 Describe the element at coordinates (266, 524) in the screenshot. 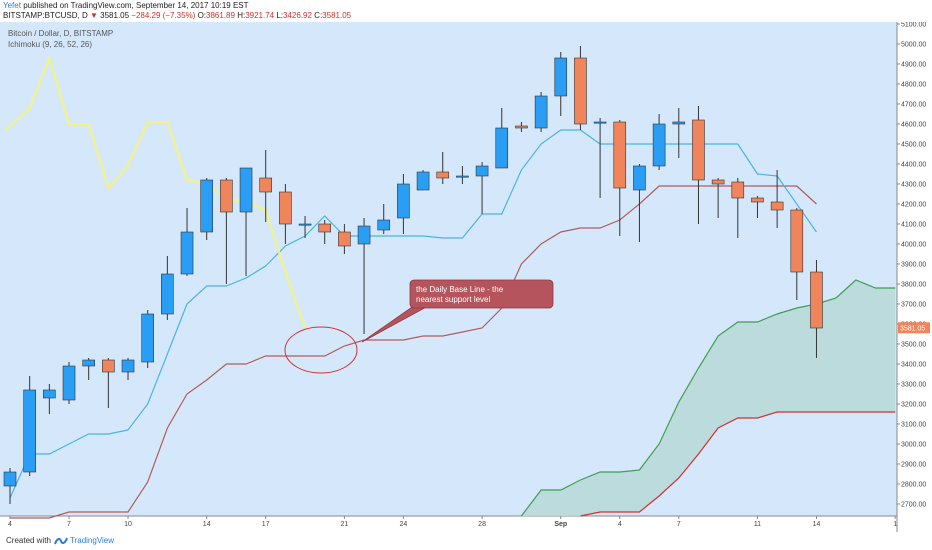

I see `x-tick-label: 17` at that location.